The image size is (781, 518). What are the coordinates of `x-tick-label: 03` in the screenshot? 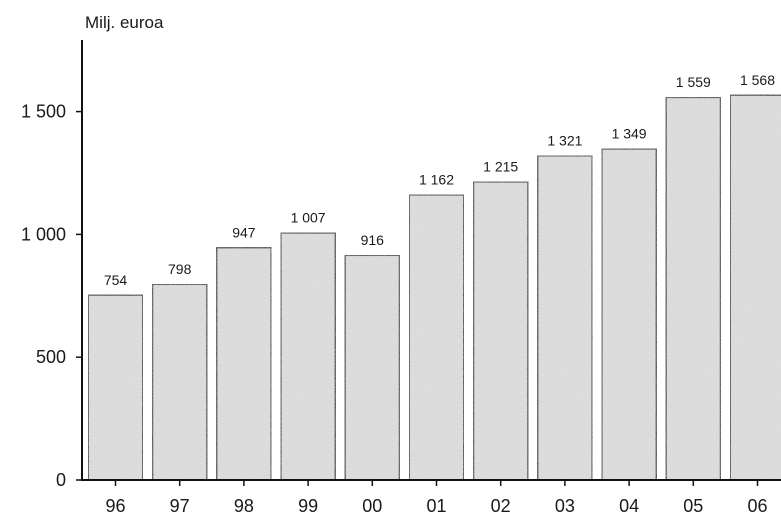 It's located at (565, 506).